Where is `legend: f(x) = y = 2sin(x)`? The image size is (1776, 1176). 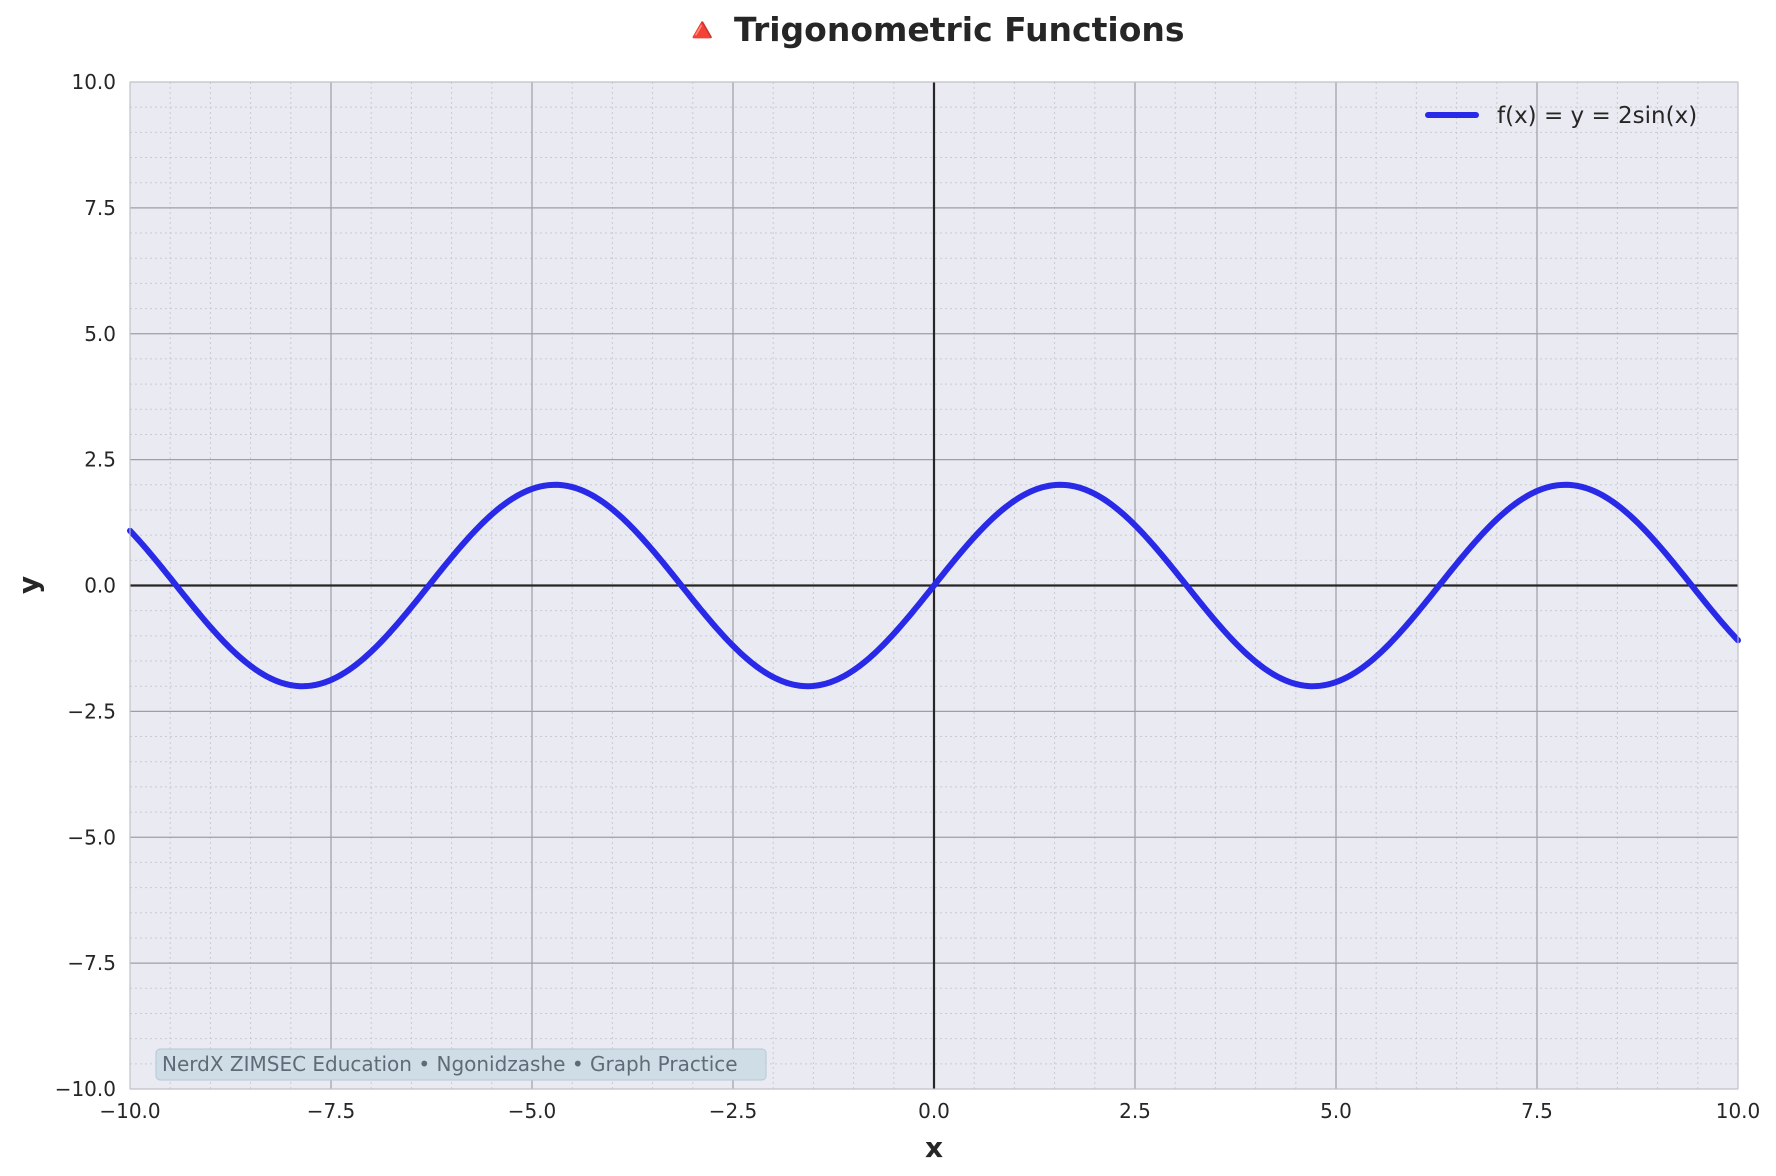 legend: f(x) = y = 2sin(x) is located at coordinates (1561, 116).